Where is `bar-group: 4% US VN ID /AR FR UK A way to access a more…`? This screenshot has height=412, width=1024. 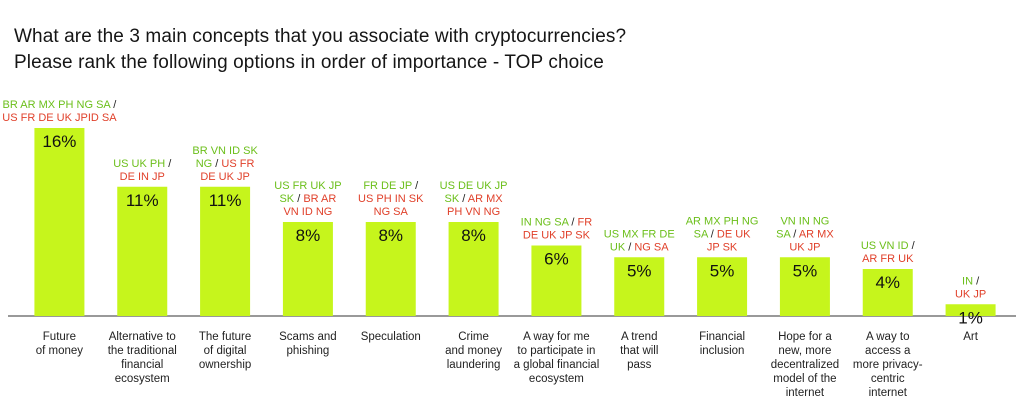 bar-group: 4% US VN ID /AR FR UK A way to access a more… is located at coordinates (888, 319).